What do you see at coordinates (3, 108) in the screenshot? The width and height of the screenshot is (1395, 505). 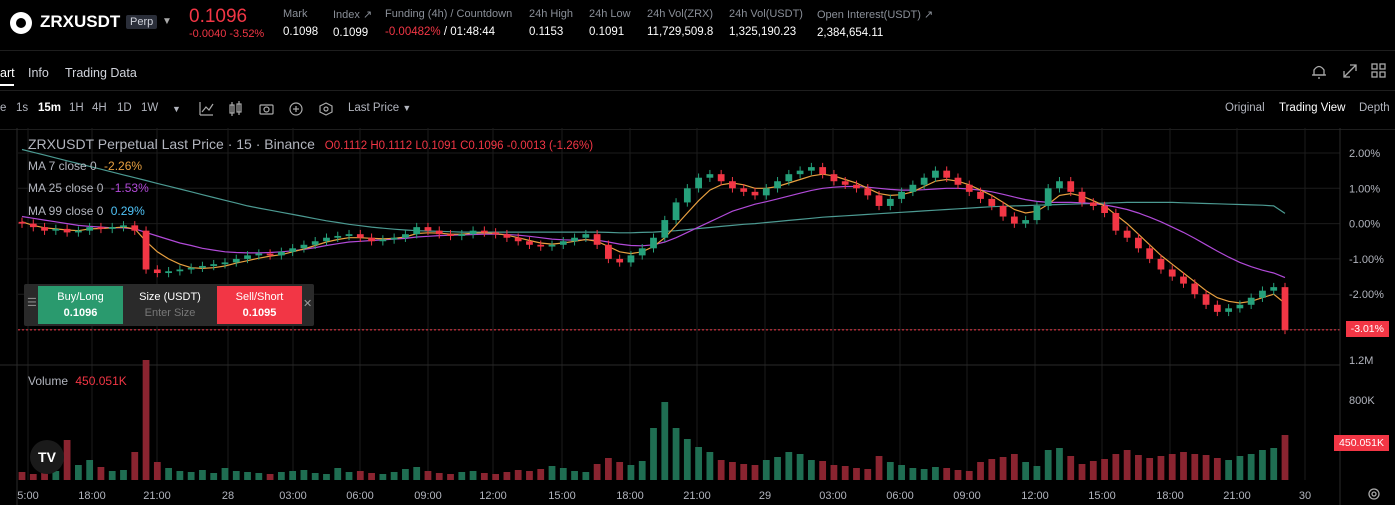 I see `interval-time: e` at bounding box center [3, 108].